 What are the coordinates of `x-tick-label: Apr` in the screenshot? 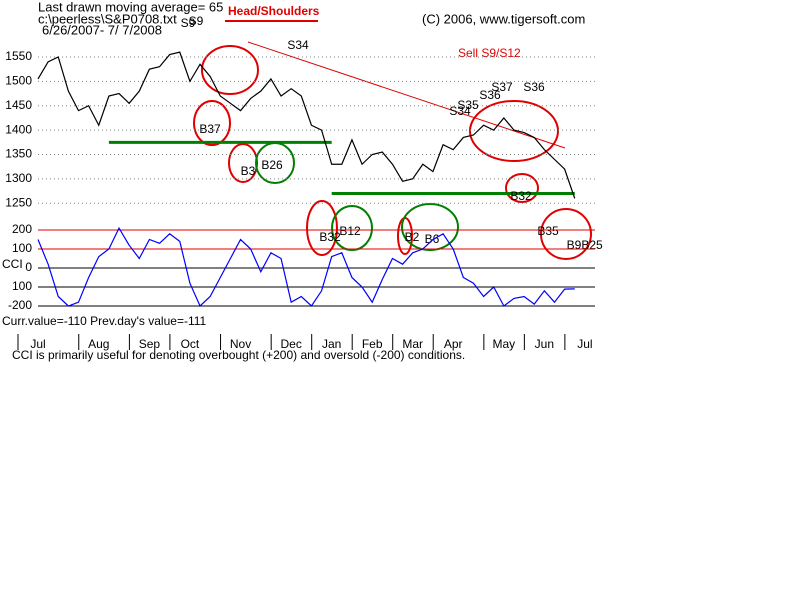 It's located at (453, 344).